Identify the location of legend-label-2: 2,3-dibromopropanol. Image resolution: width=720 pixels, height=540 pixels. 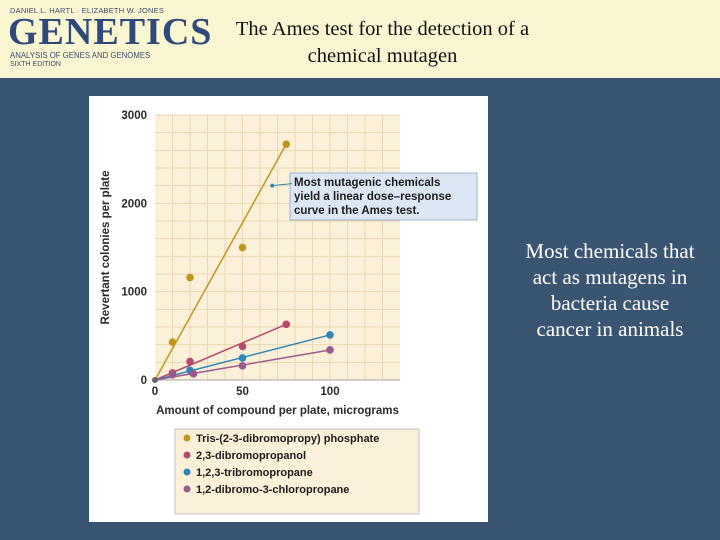
(251, 456).